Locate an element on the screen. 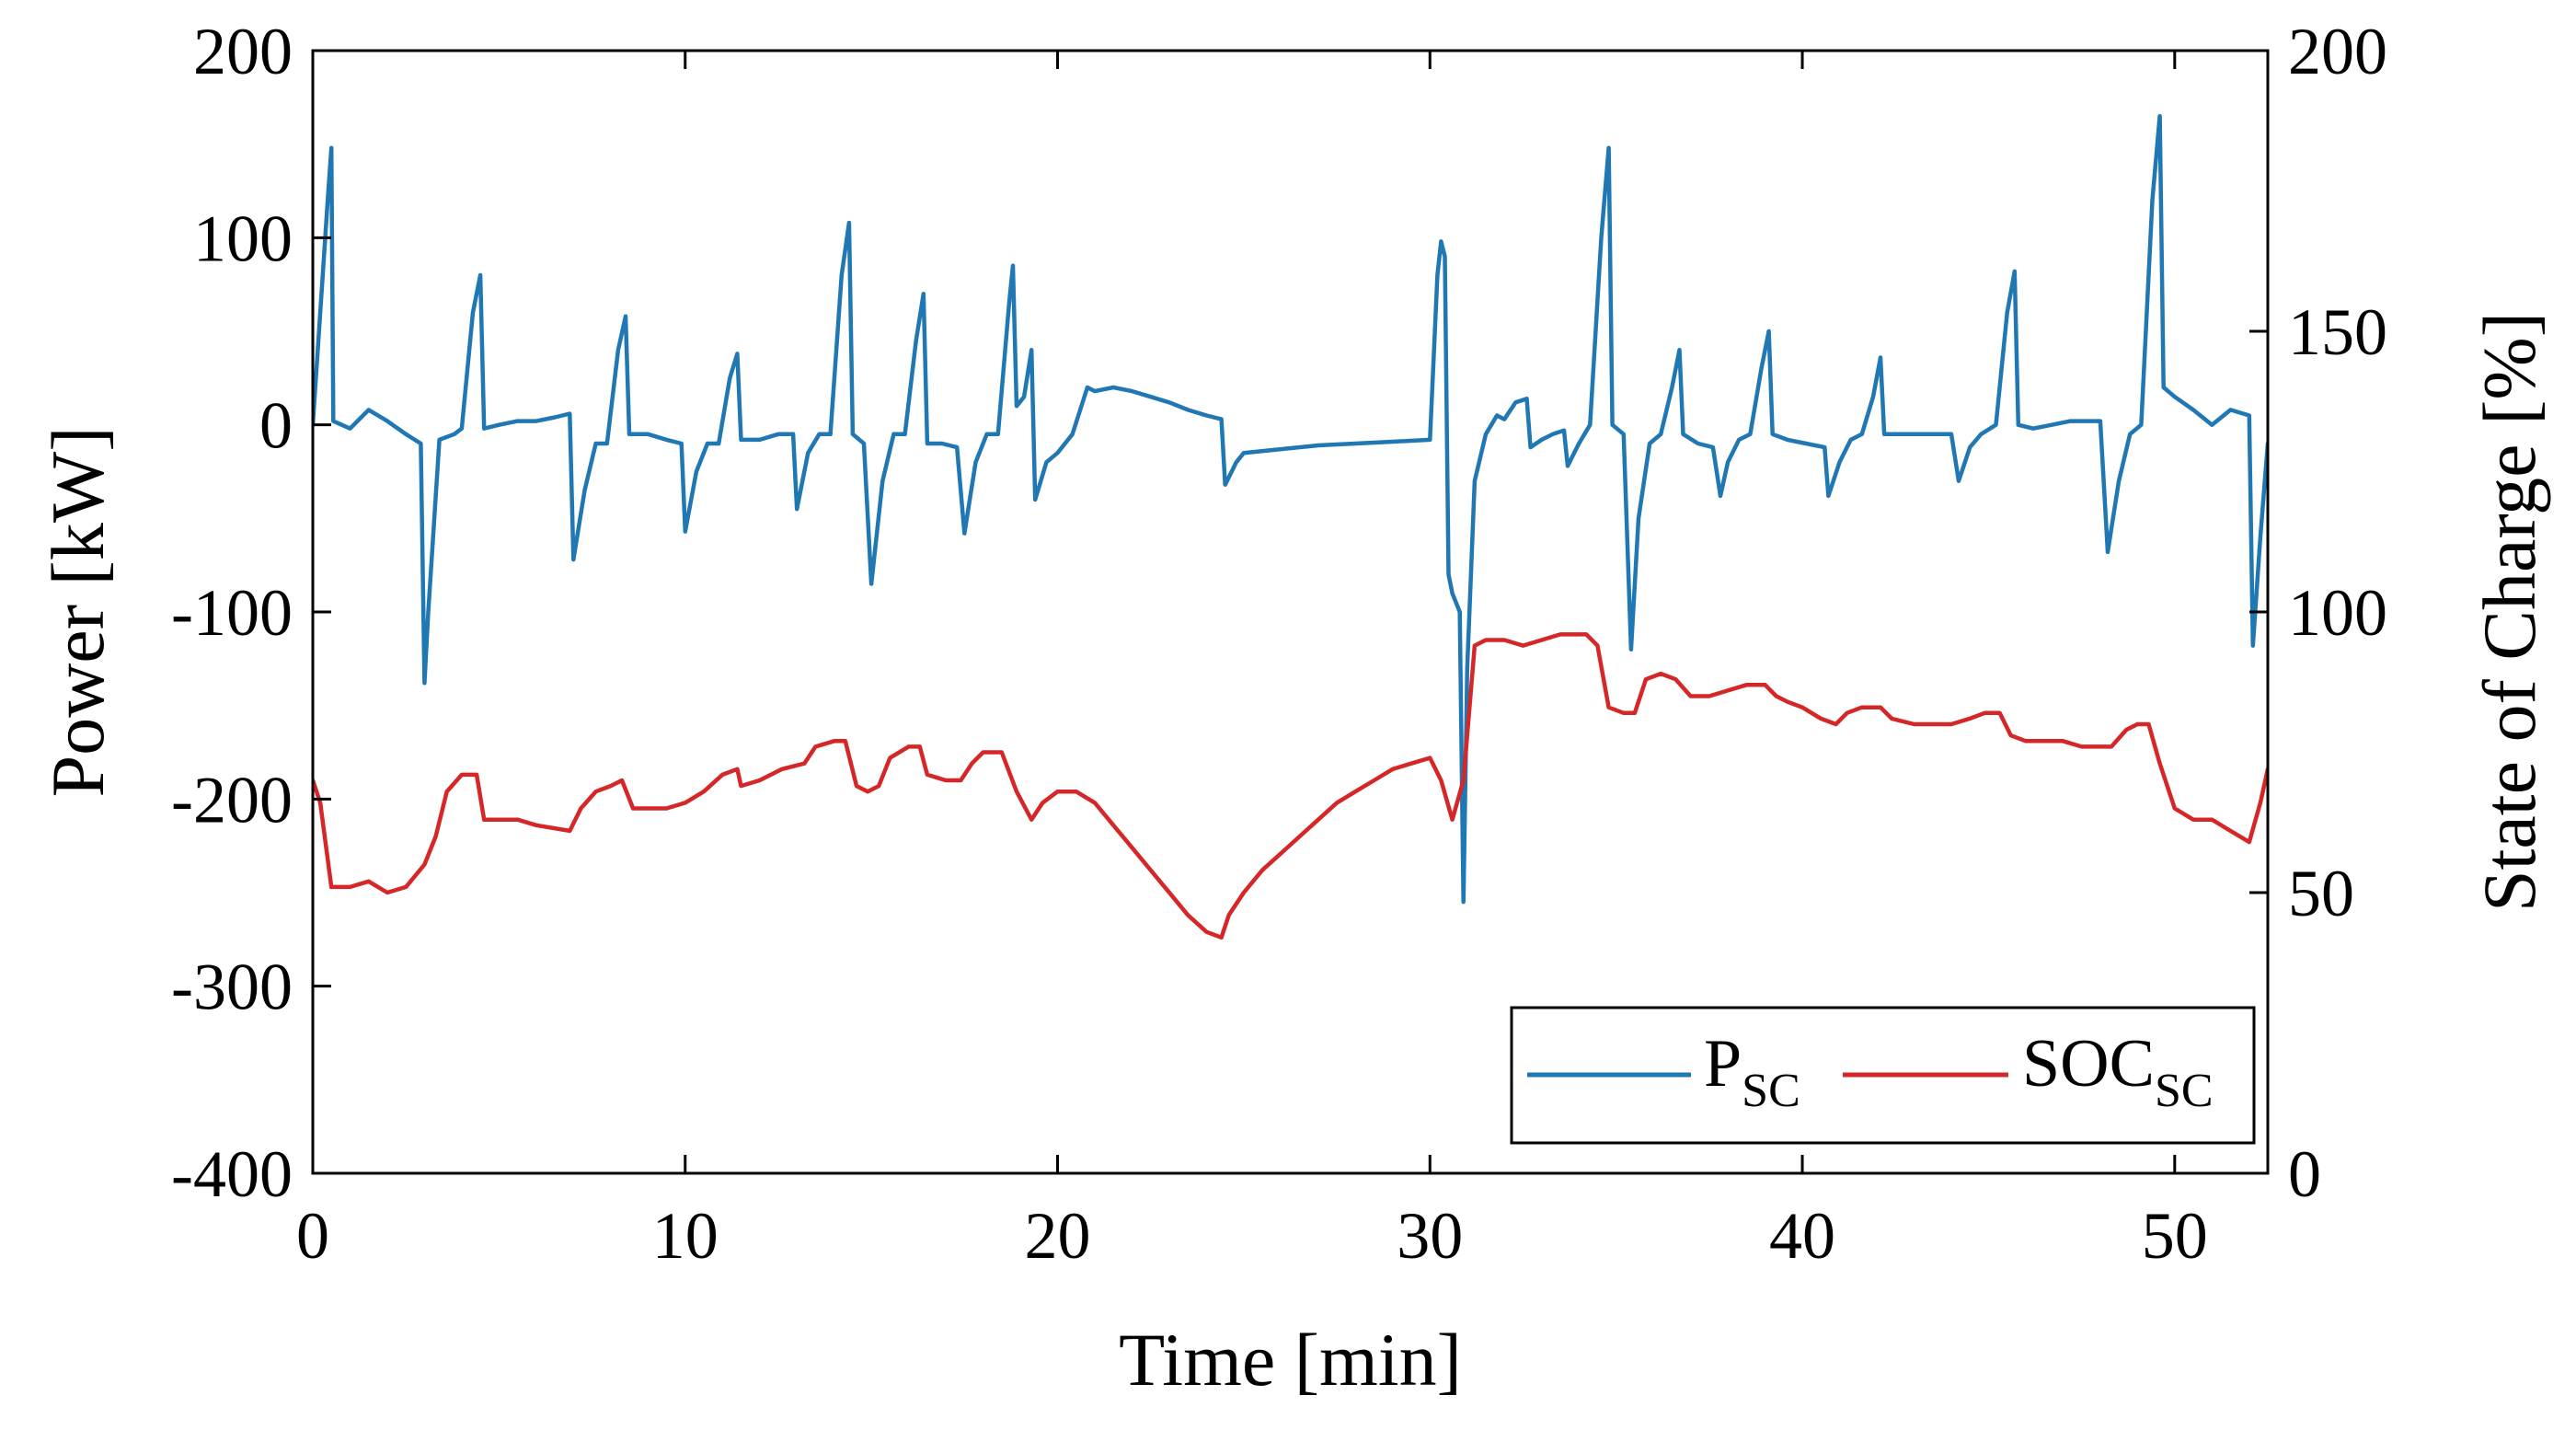  y-right-tick-label: 50 is located at coordinates (2321, 893).